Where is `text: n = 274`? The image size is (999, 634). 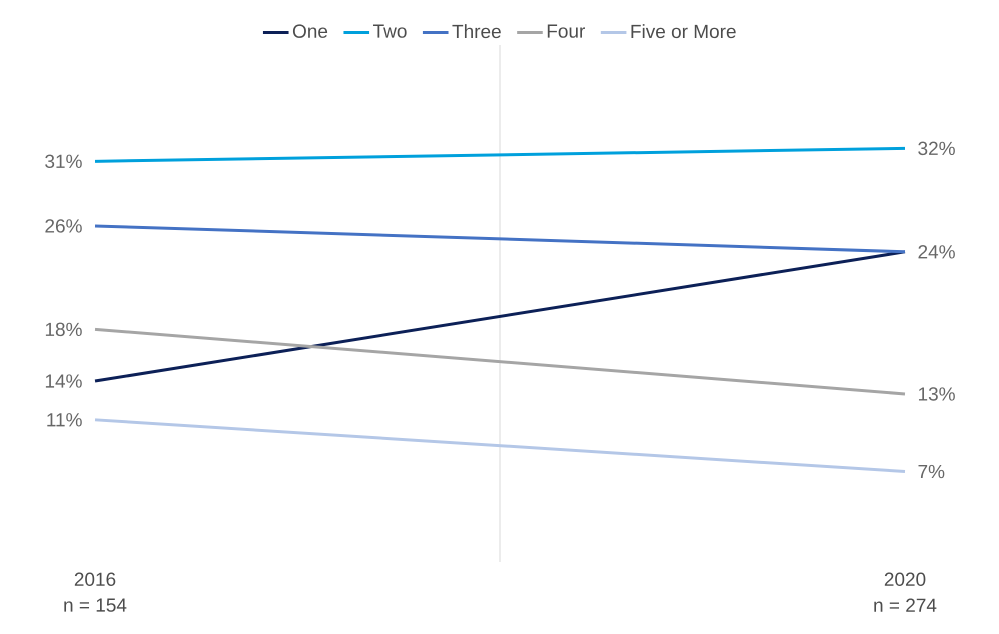
text: n = 274 is located at coordinates (905, 605).